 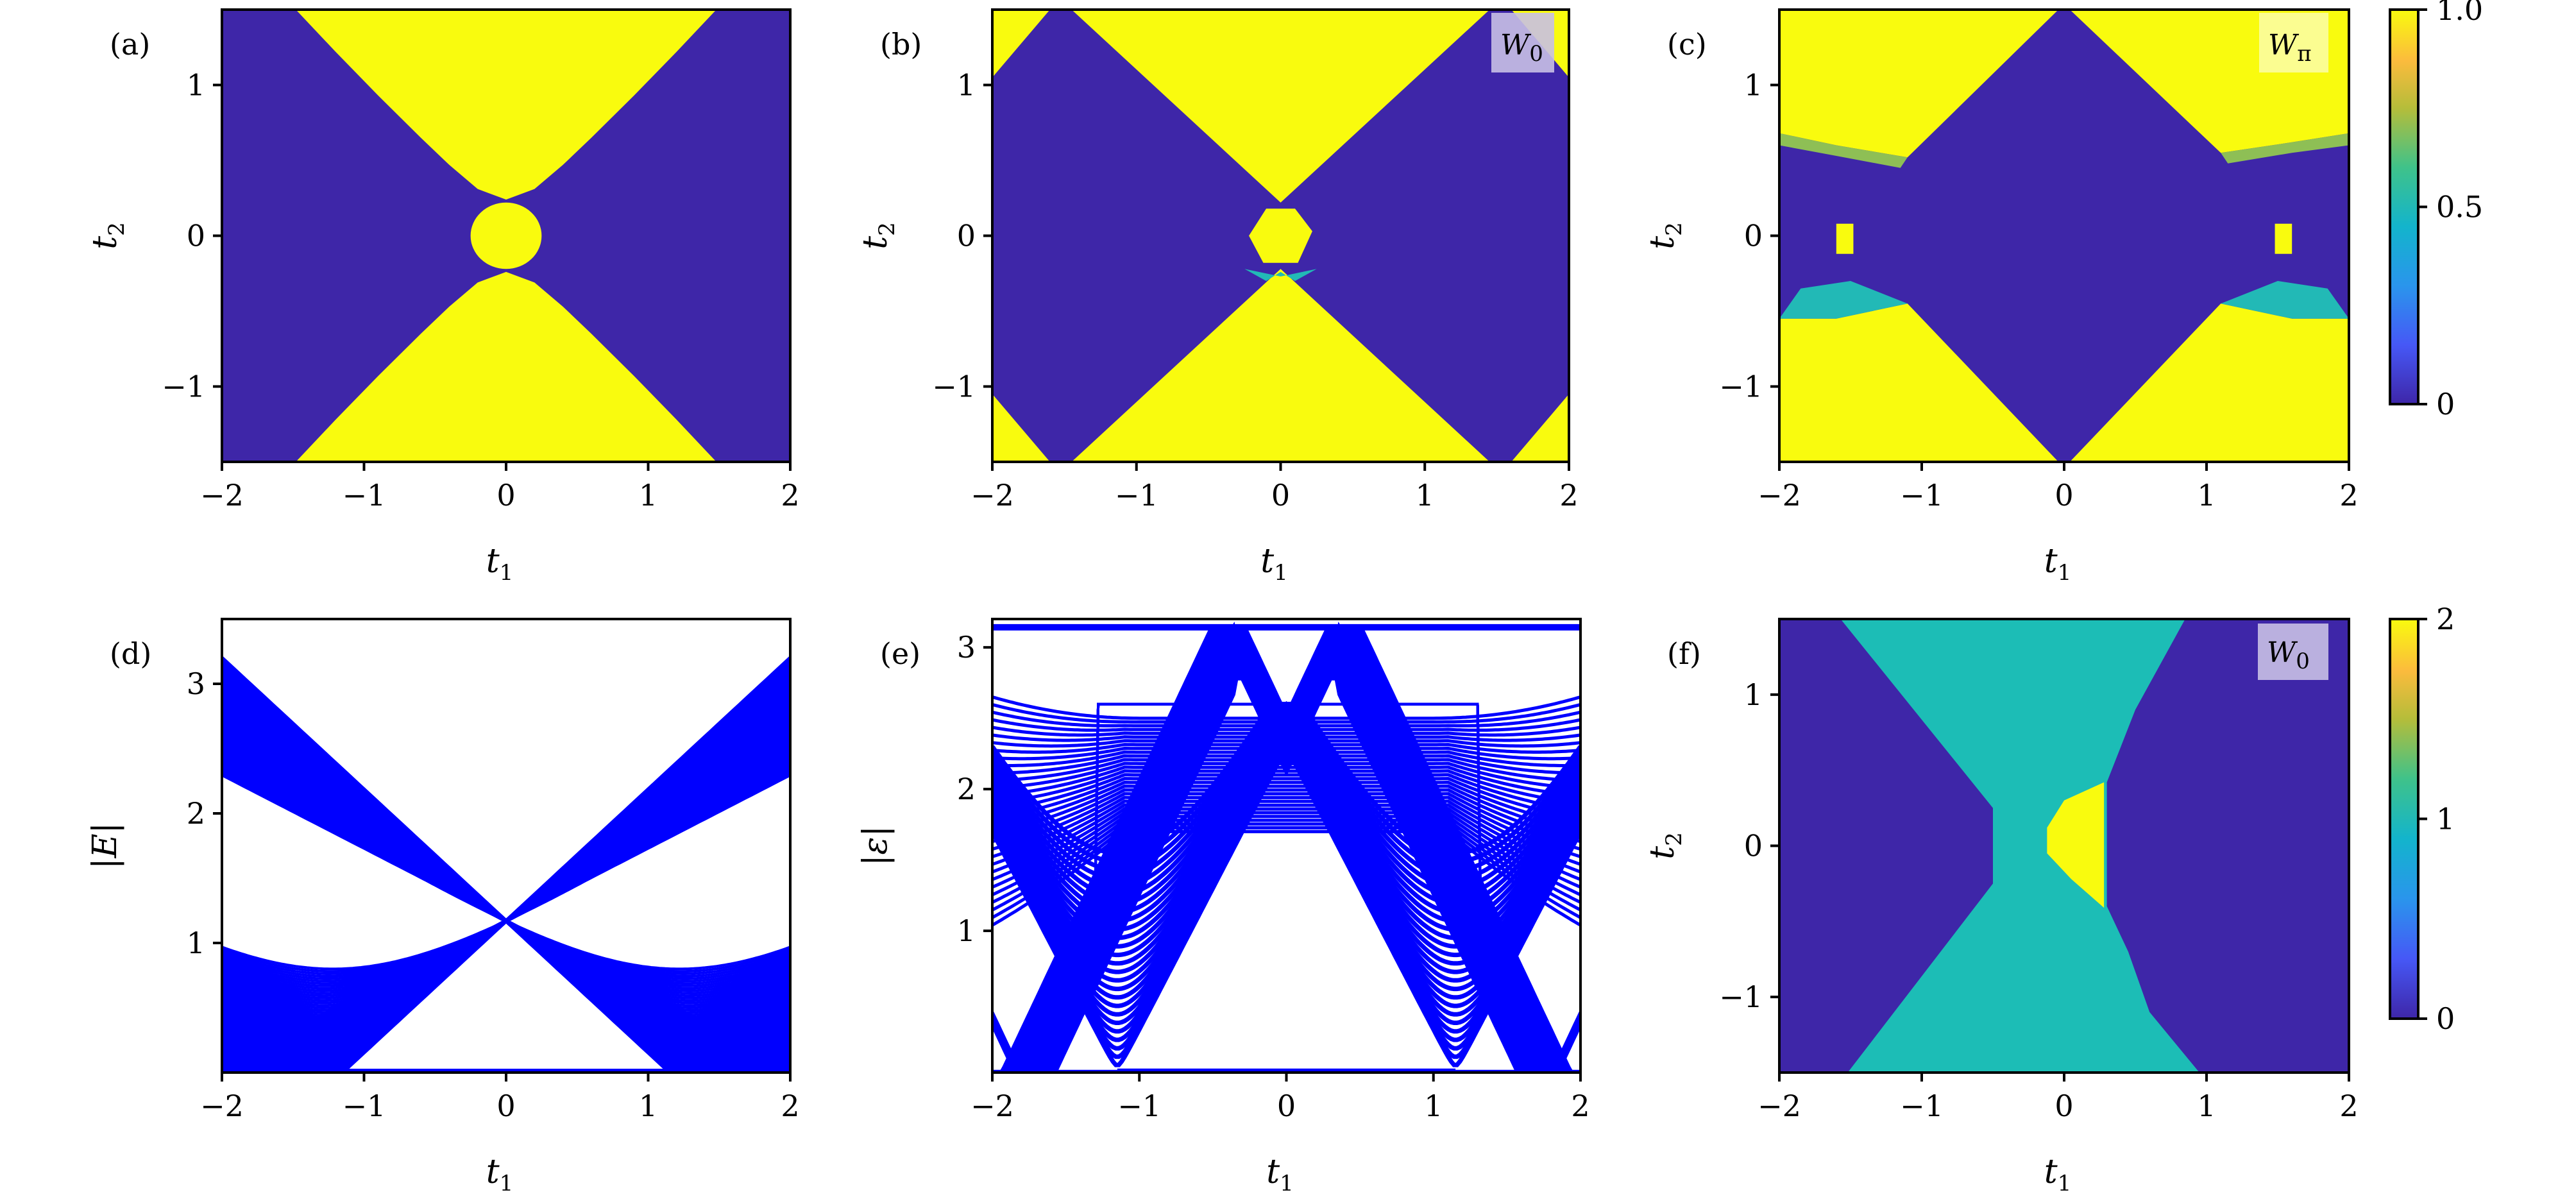 What do you see at coordinates (196, 683) in the screenshot?
I see `y-tick-label: 3` at bounding box center [196, 683].